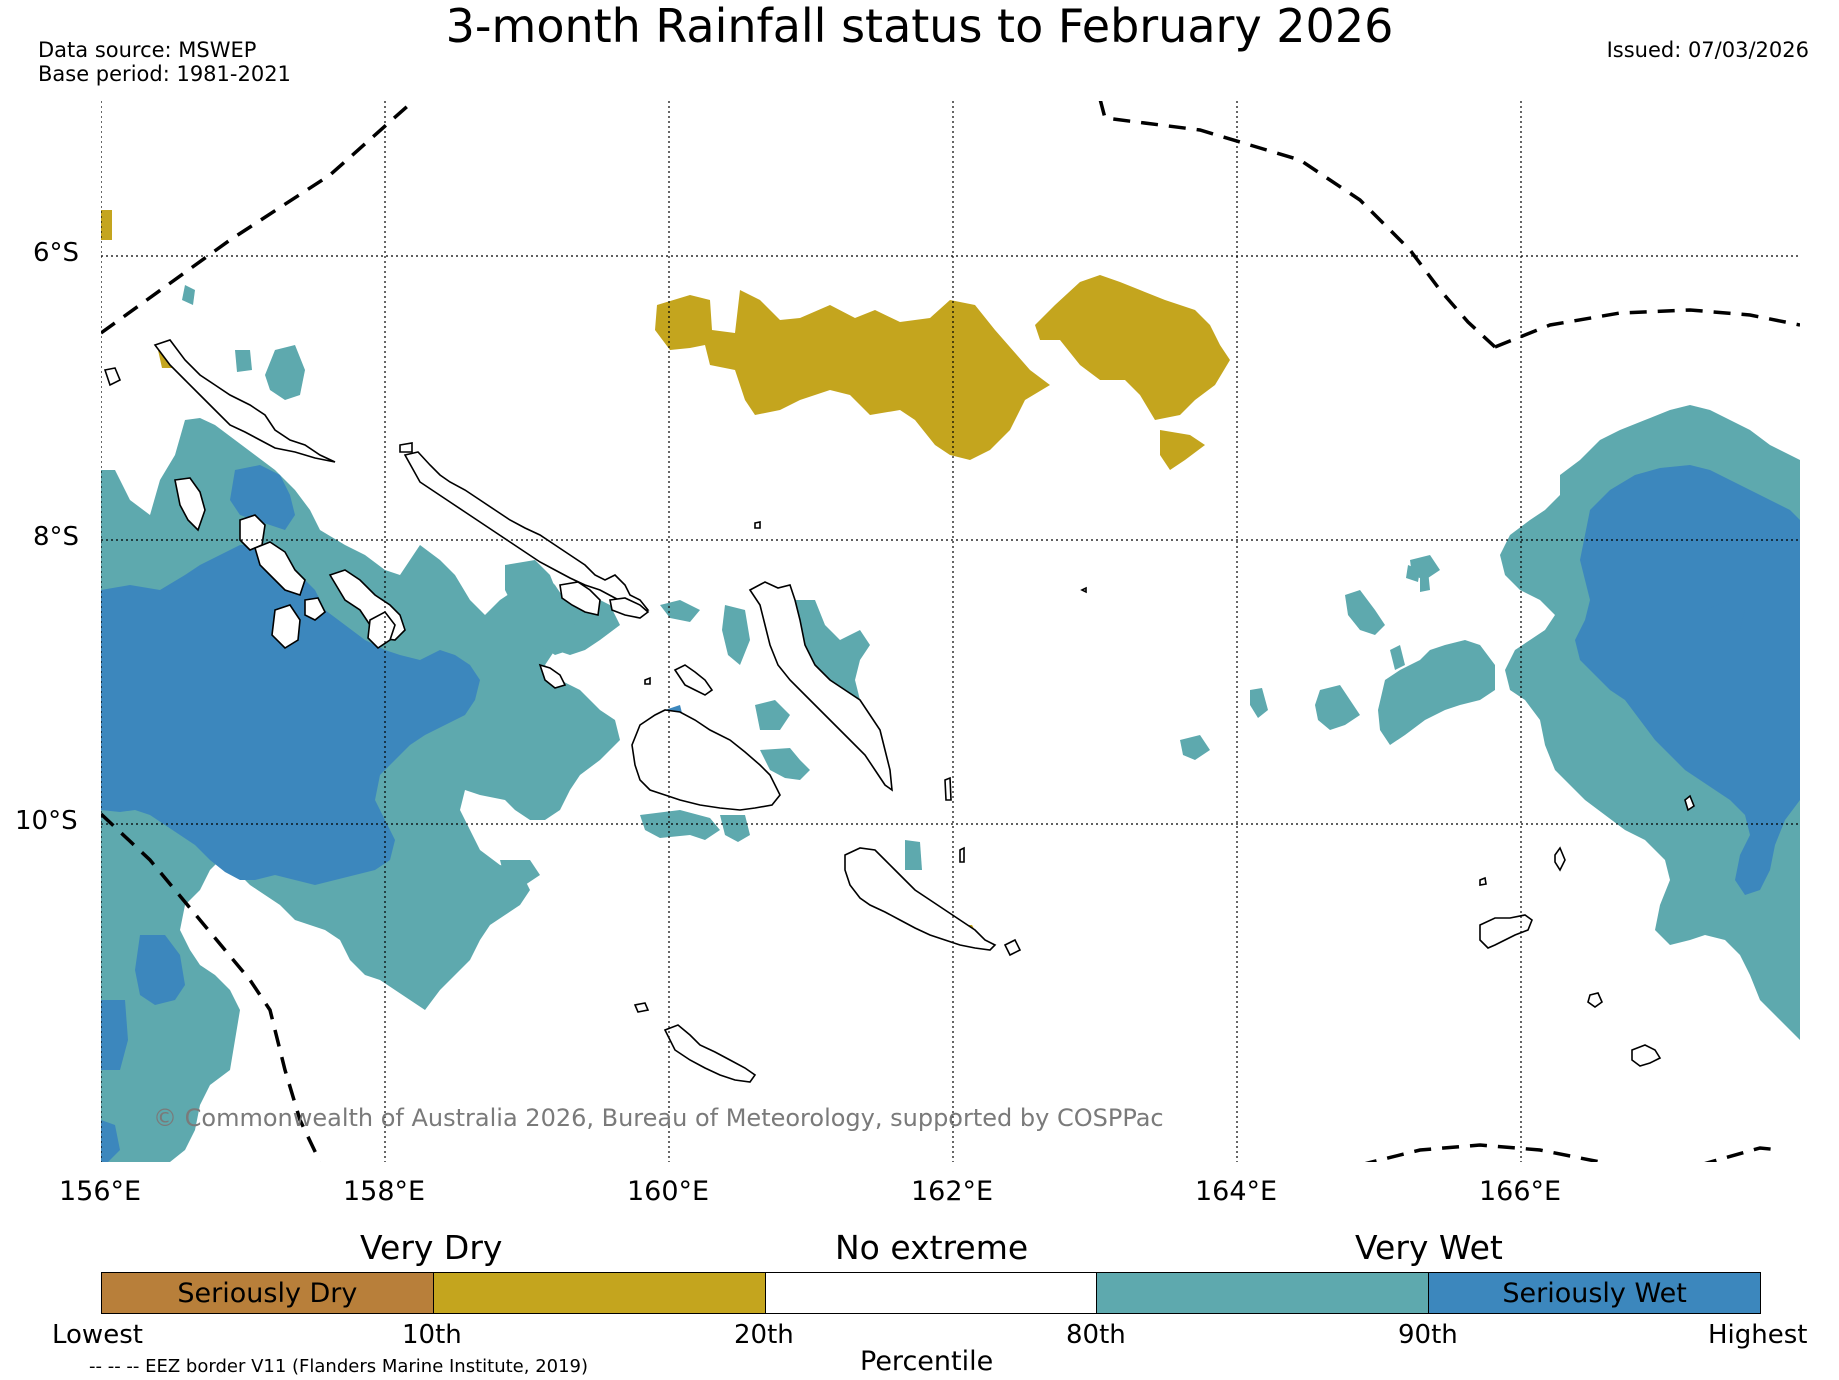 This screenshot has width=1839, height=1380. I want to click on legend-colorbar: Seriously Dry Seriously Wet, so click(931, 1293).